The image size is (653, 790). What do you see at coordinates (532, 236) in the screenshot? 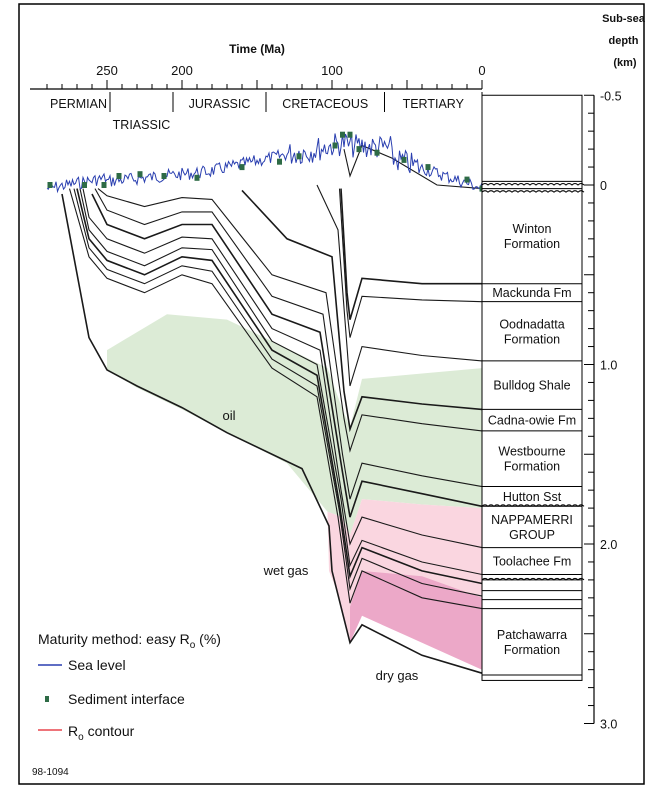
I see `formation-label: Winton Formation` at bounding box center [532, 236].